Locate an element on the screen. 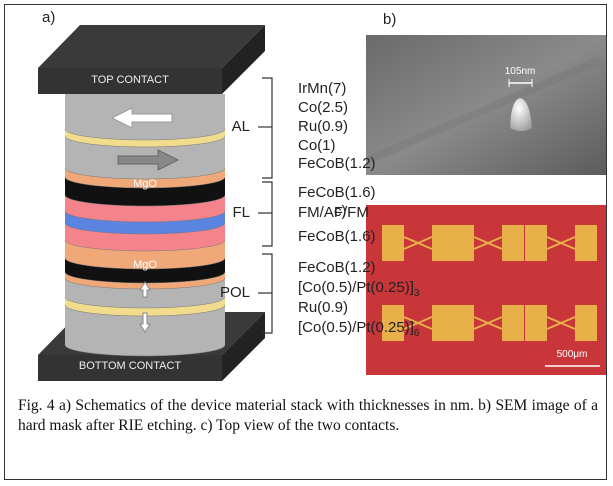 This screenshot has height=486, width=613. layer-text: IrMn(7) is located at coordinates (322, 88).